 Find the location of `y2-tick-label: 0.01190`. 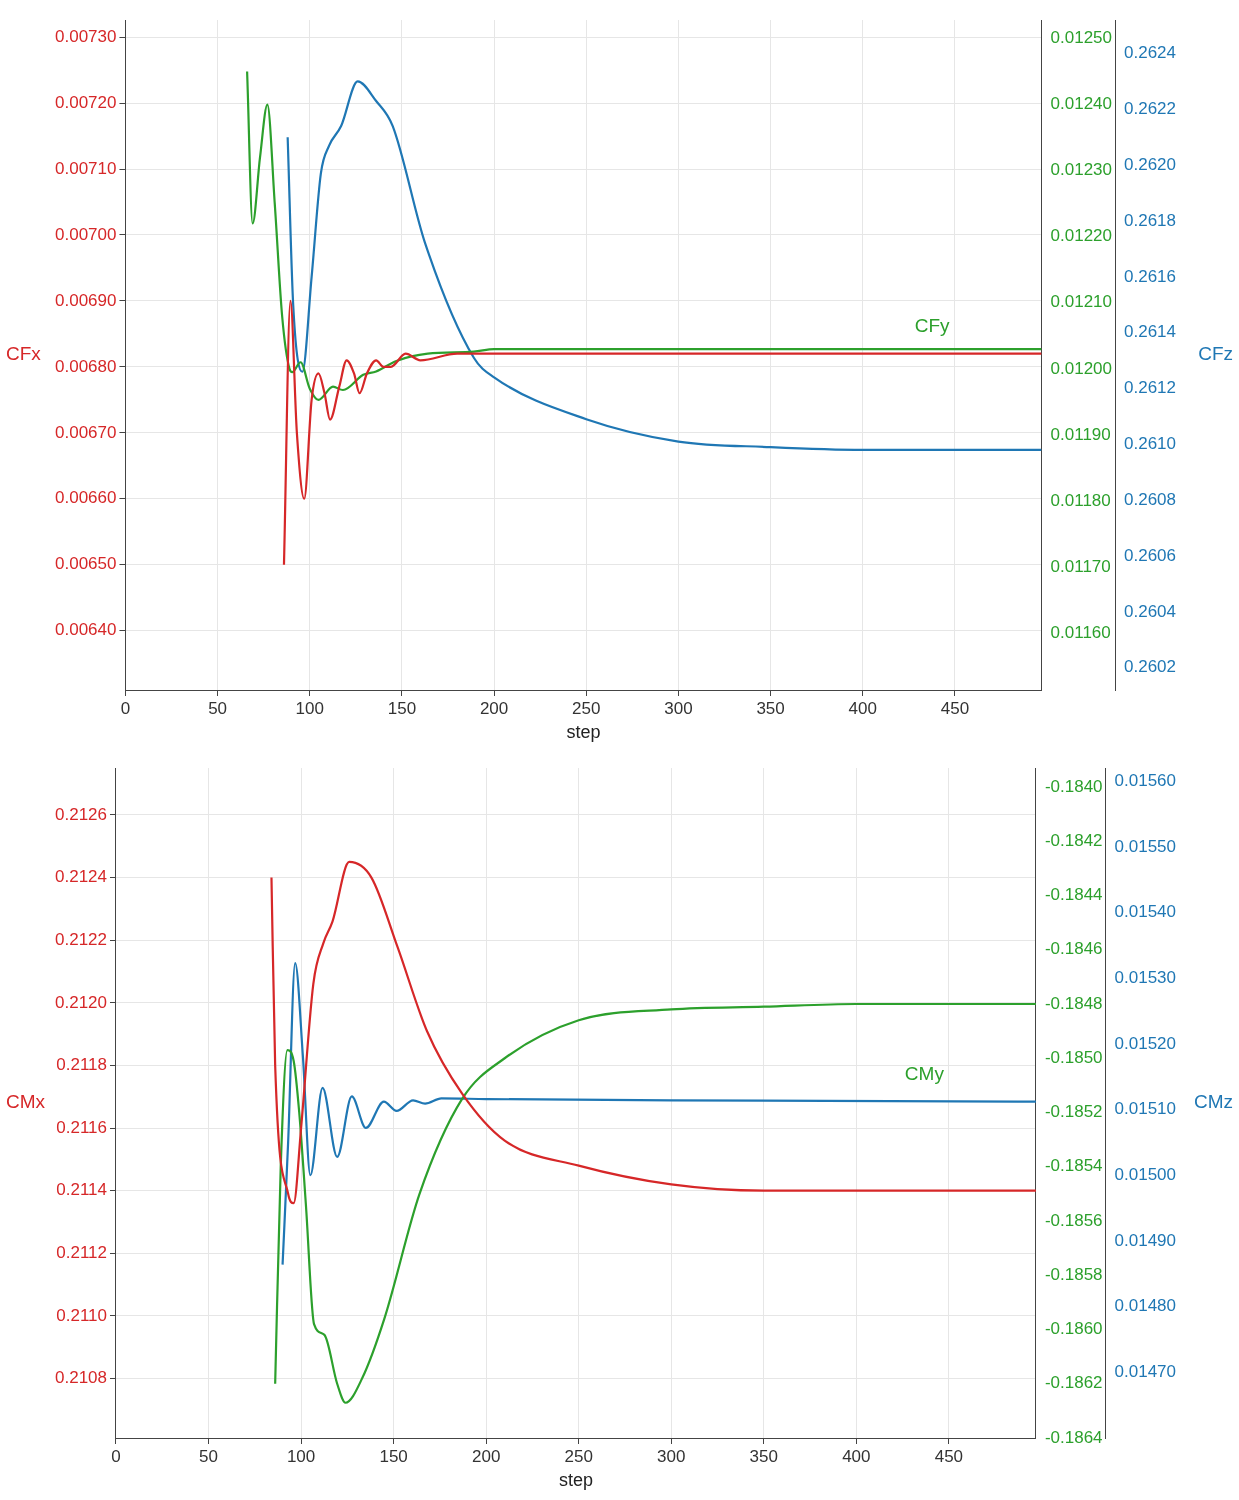

y2-tick-label: 0.01190 is located at coordinates (1080, 434).